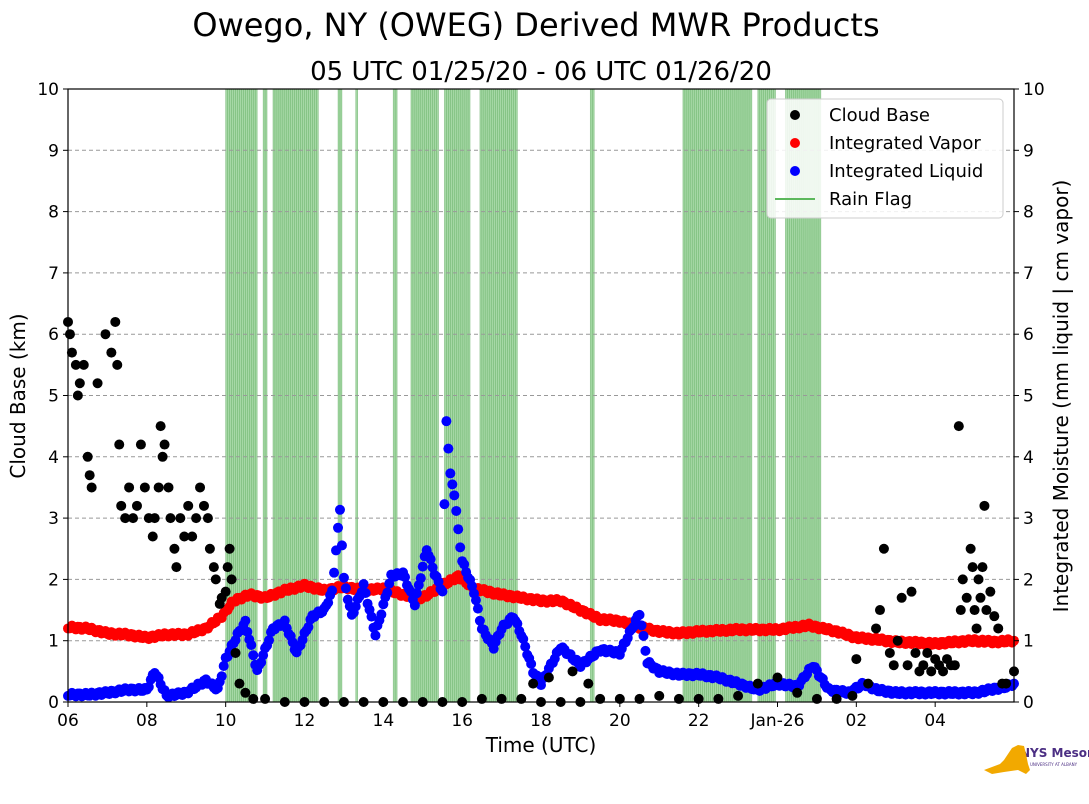 The width and height of the screenshot is (1089, 804). What do you see at coordinates (1028, 703) in the screenshot?
I see `y-tick-label-right: 0` at bounding box center [1028, 703].